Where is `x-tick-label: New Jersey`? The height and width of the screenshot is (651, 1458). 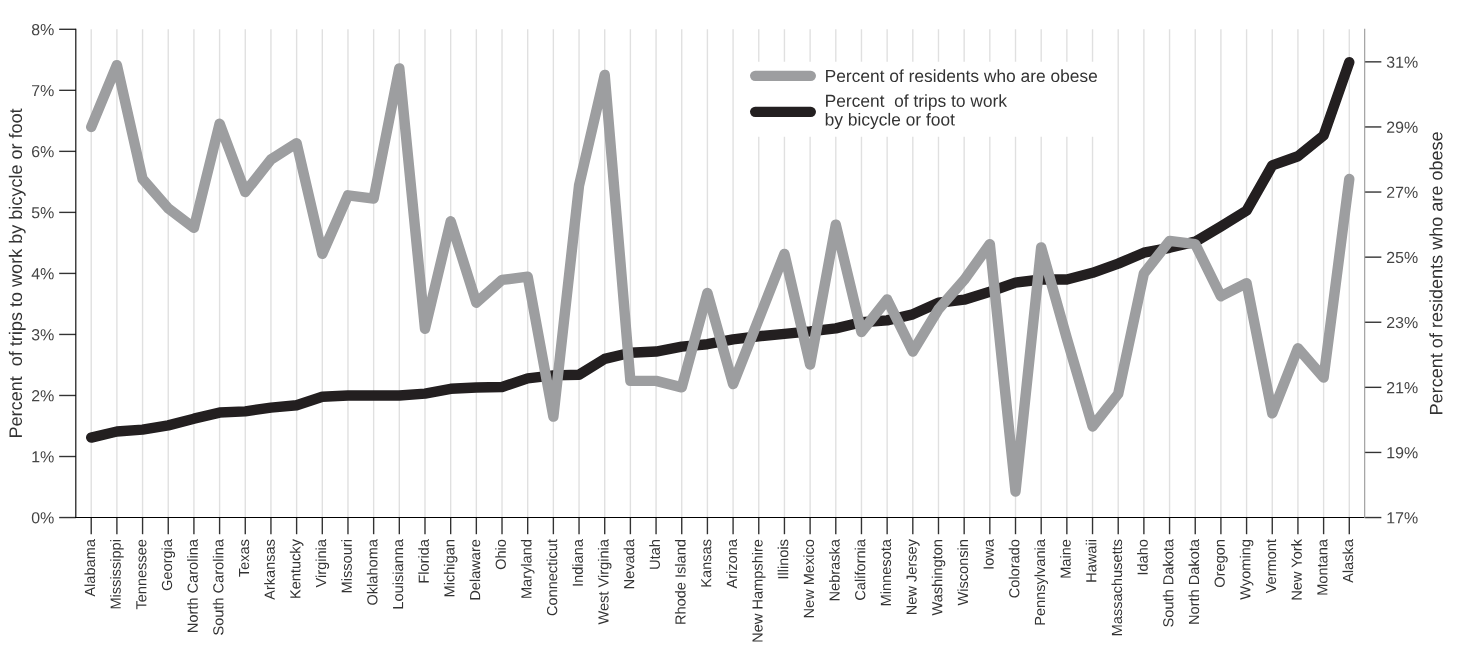 x-tick-label: New Jersey is located at coordinates (913, 577).